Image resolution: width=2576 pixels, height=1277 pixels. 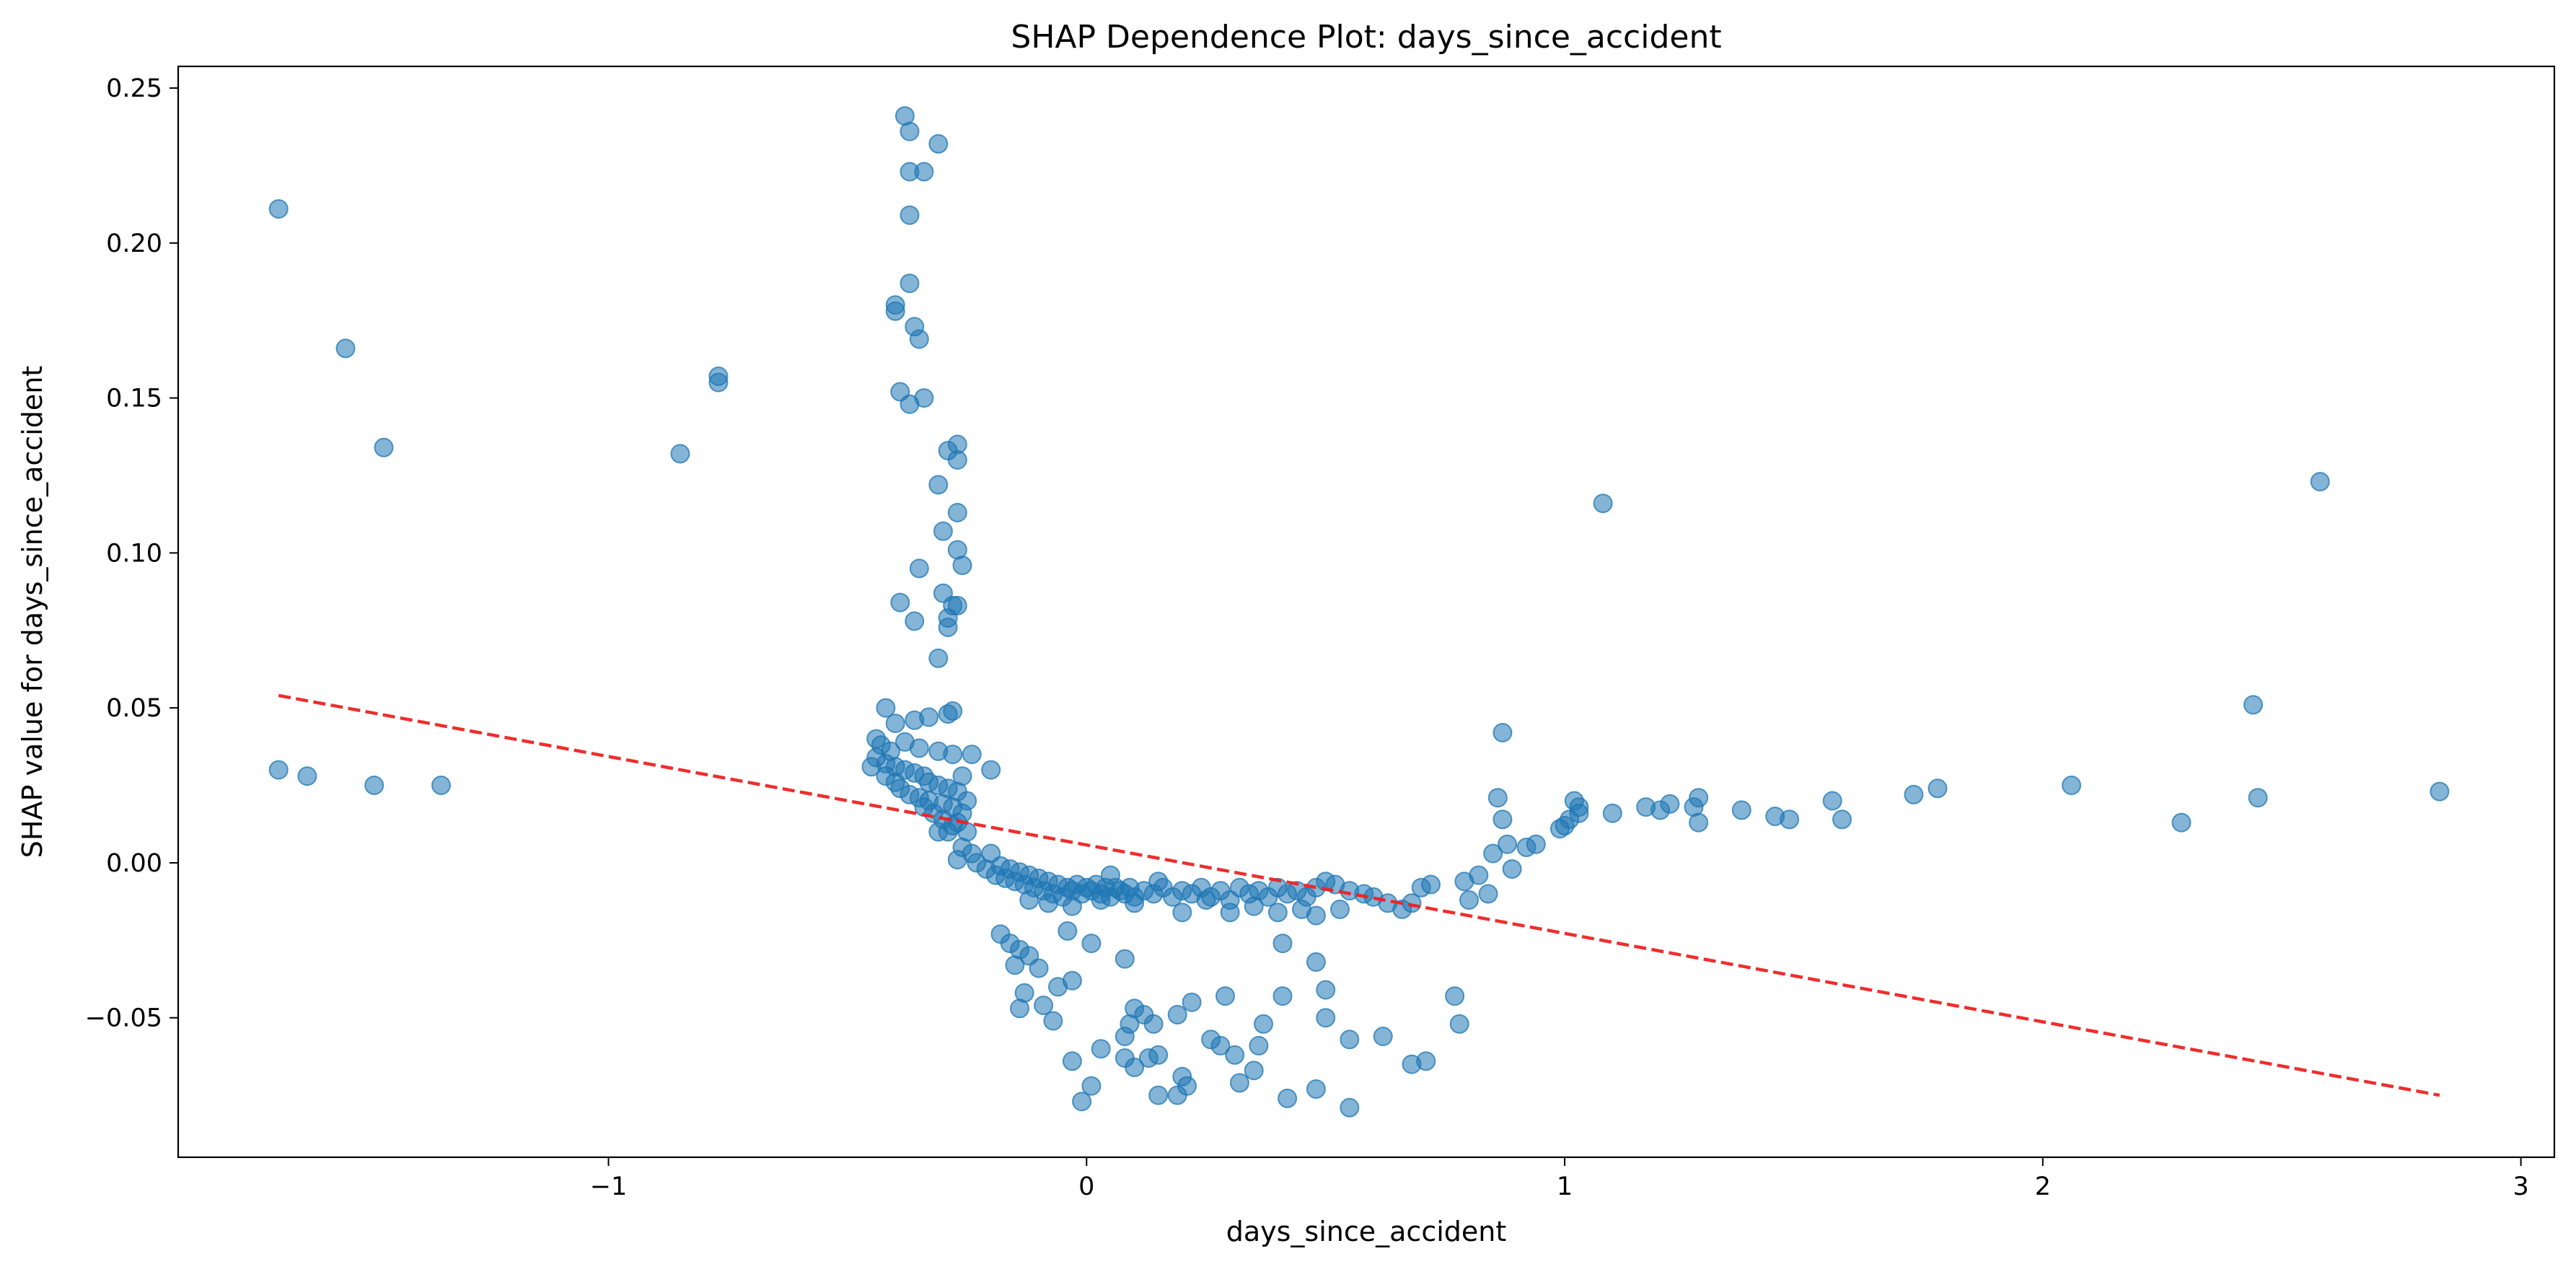 What do you see at coordinates (1565, 1187) in the screenshot?
I see `x-tick-label: 1` at bounding box center [1565, 1187].